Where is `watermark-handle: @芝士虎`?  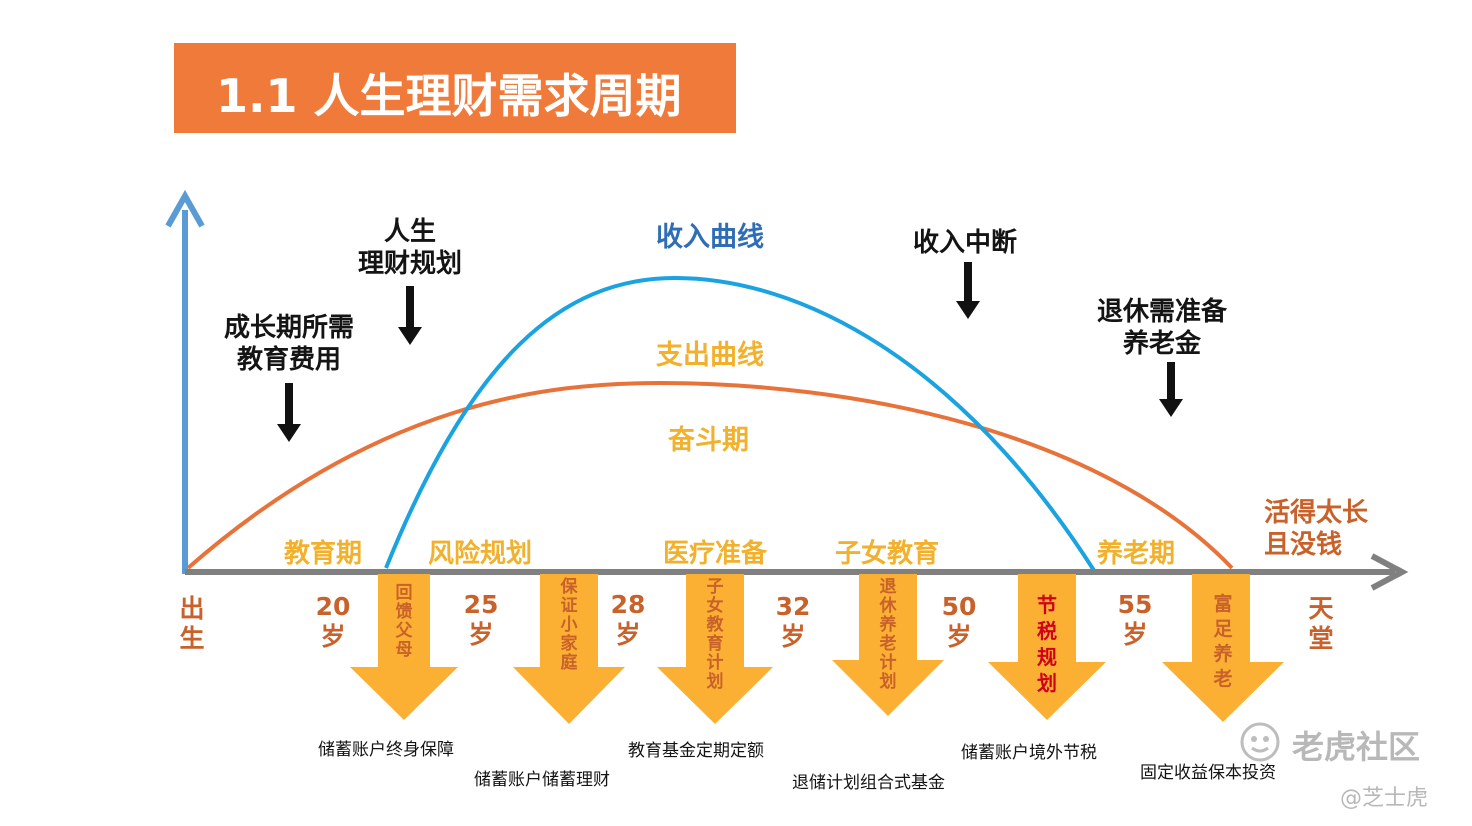
watermark-handle: @芝士虎 is located at coordinates (1384, 798).